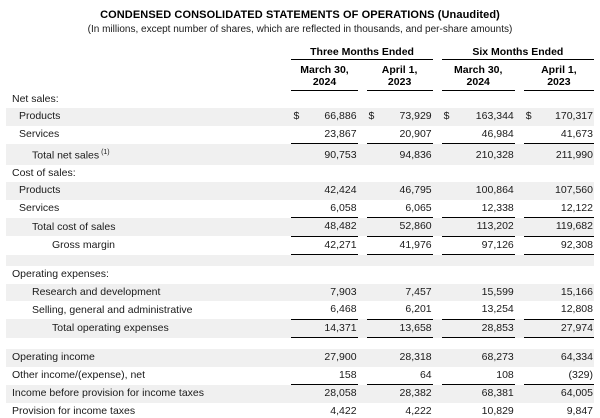 The width and height of the screenshot is (600, 418). I want to click on table-row: Products $66,886 $73,929 $163,344 $170,317, so click(300, 117).